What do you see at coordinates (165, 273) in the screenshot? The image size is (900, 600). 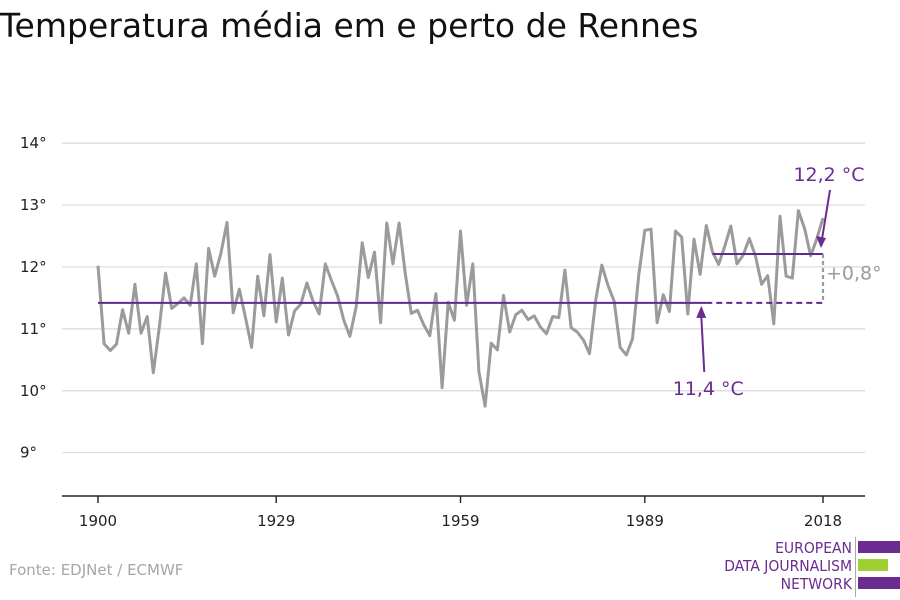 I see `data-point-1911` at bounding box center [165, 273].